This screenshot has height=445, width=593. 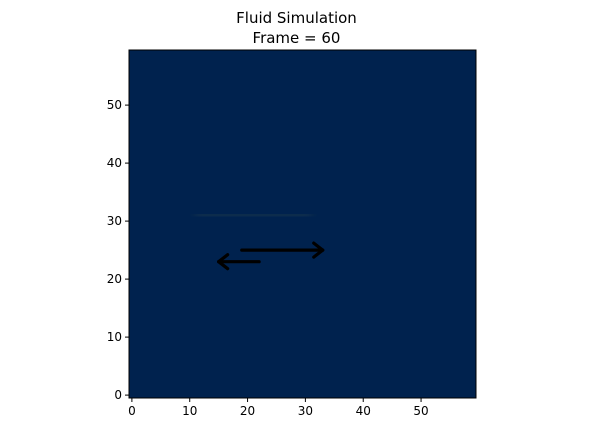 What do you see at coordinates (296, 38) in the screenshot?
I see `chart-title-line-2: Frame = 60` at bounding box center [296, 38].